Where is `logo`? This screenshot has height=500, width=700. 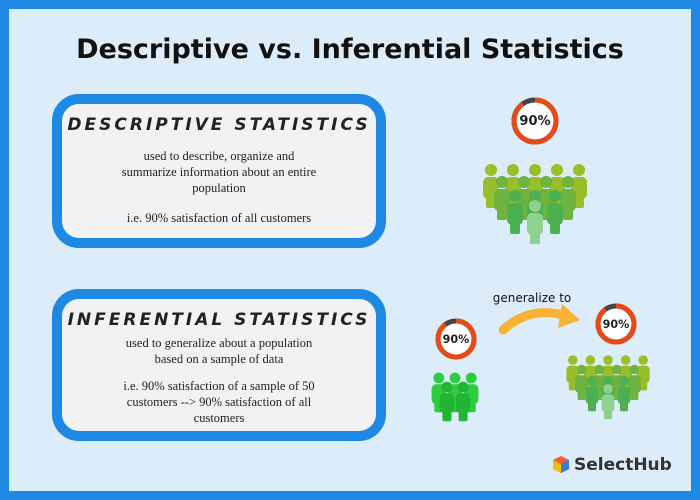
logo is located at coordinates (561, 464).